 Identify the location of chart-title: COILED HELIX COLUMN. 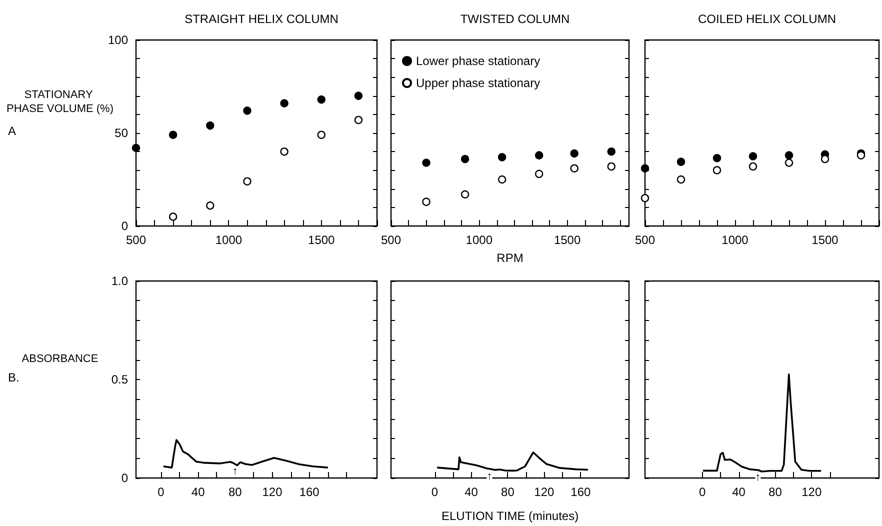
(767, 19).